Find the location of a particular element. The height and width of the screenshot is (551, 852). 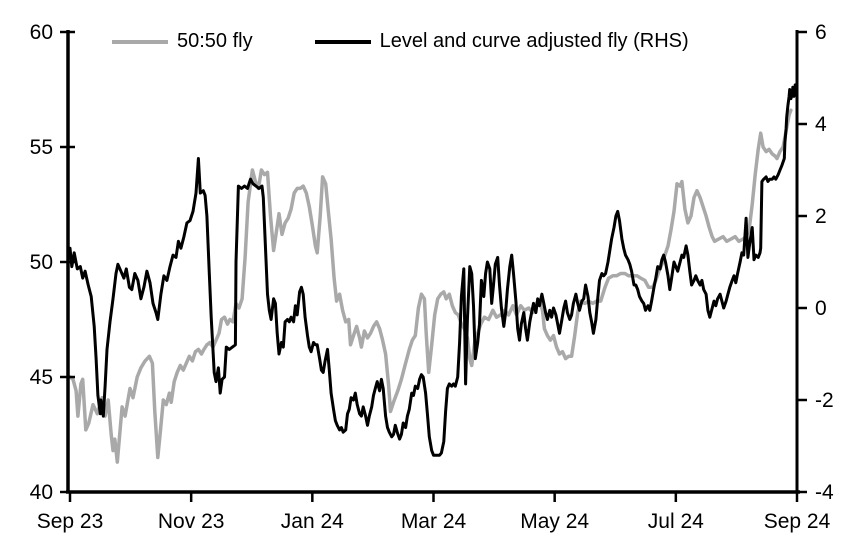

legend-label: Level and curve adjusted fly (RHS) is located at coordinates (534, 41).